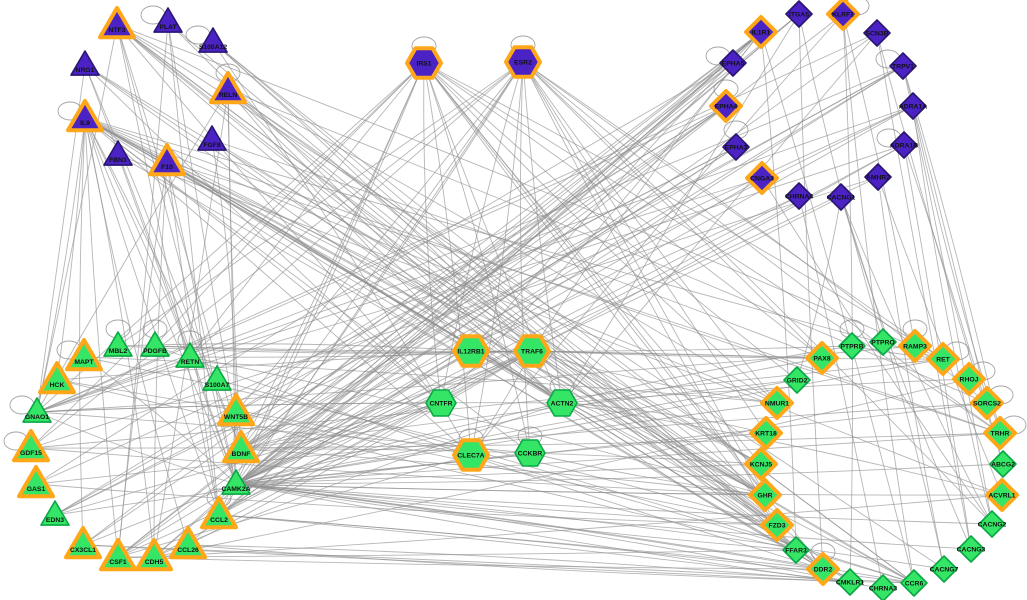  I want to click on node-CNGA3: CNGA3, so click(762, 178).